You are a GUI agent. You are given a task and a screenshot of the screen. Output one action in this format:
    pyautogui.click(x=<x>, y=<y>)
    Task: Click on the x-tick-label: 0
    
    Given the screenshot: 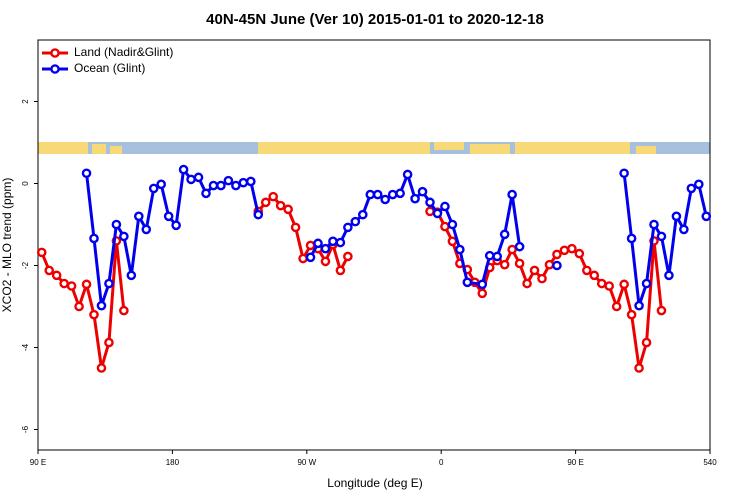 What is the action you would take?
    pyautogui.click(x=441, y=462)
    